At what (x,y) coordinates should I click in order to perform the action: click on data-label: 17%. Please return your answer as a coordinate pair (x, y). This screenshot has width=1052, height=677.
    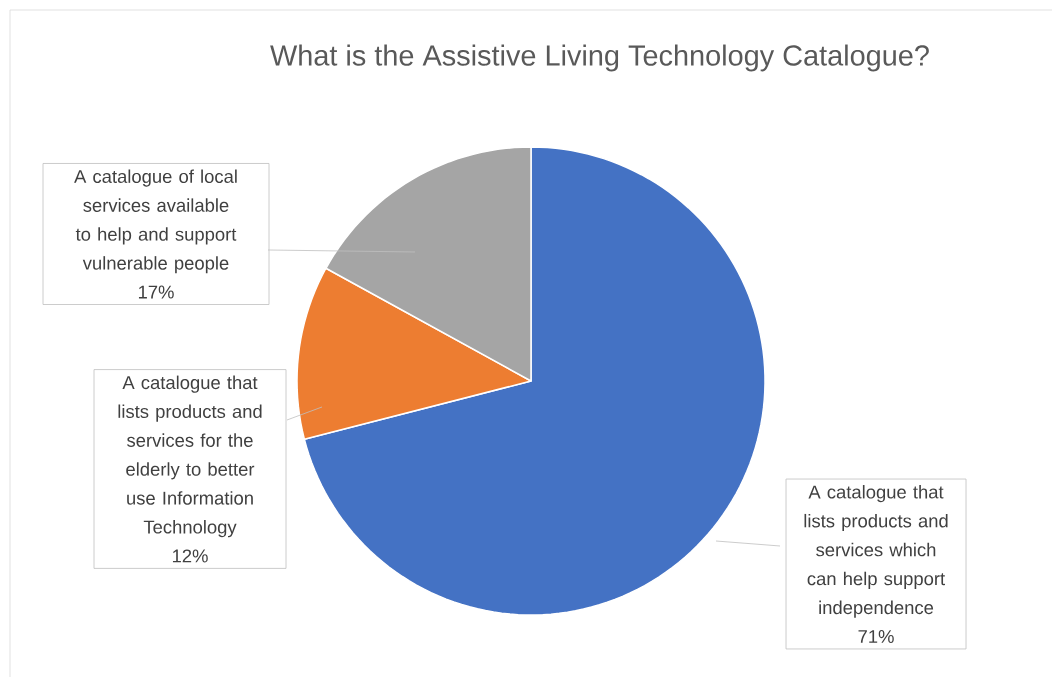
    Looking at the image, I should click on (156, 292).